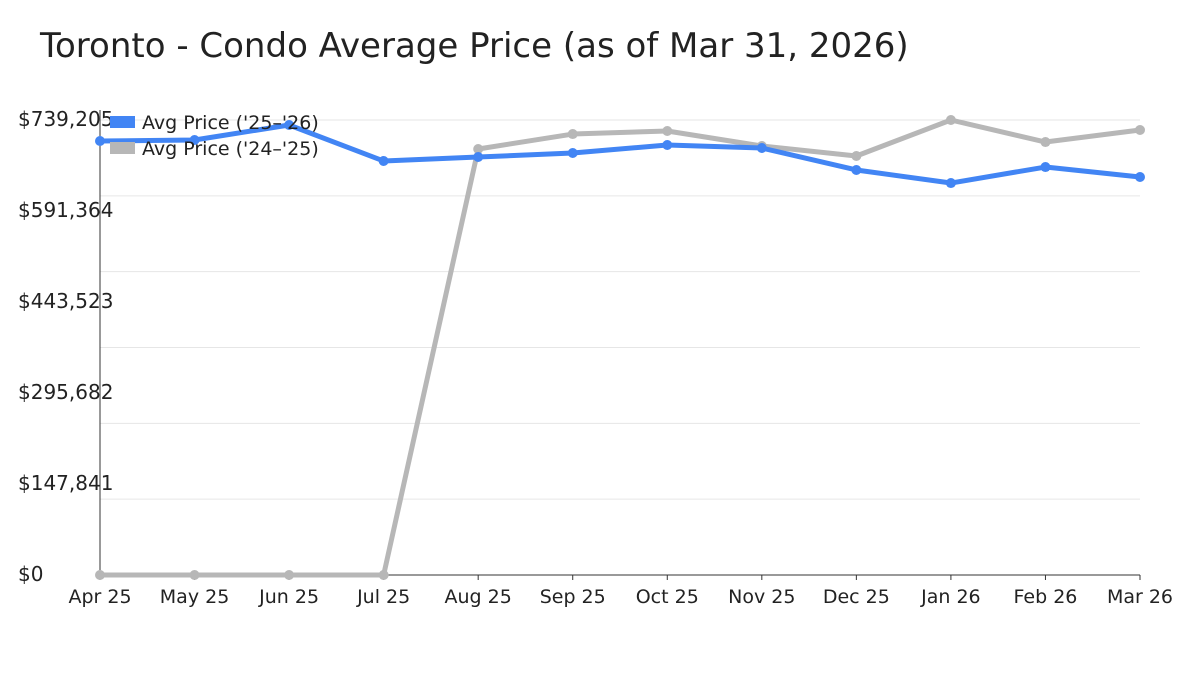  What do you see at coordinates (99, 597) in the screenshot?
I see `x-tick-label: Apr 25` at bounding box center [99, 597].